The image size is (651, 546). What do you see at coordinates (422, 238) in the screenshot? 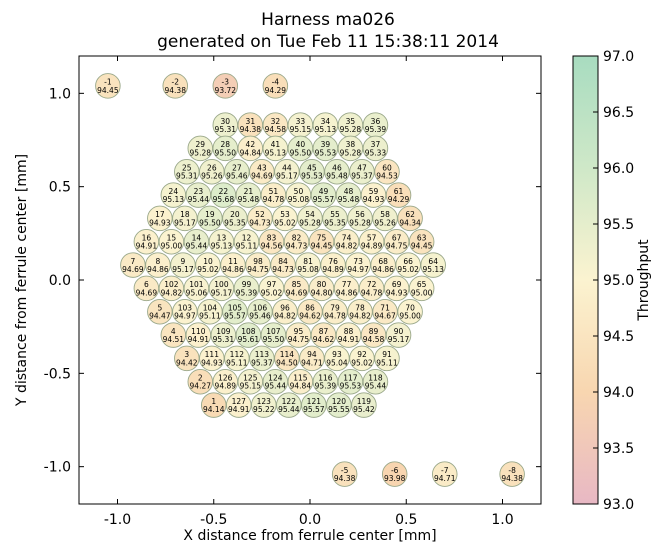
I see `fiber-id-label: 63` at bounding box center [422, 238].